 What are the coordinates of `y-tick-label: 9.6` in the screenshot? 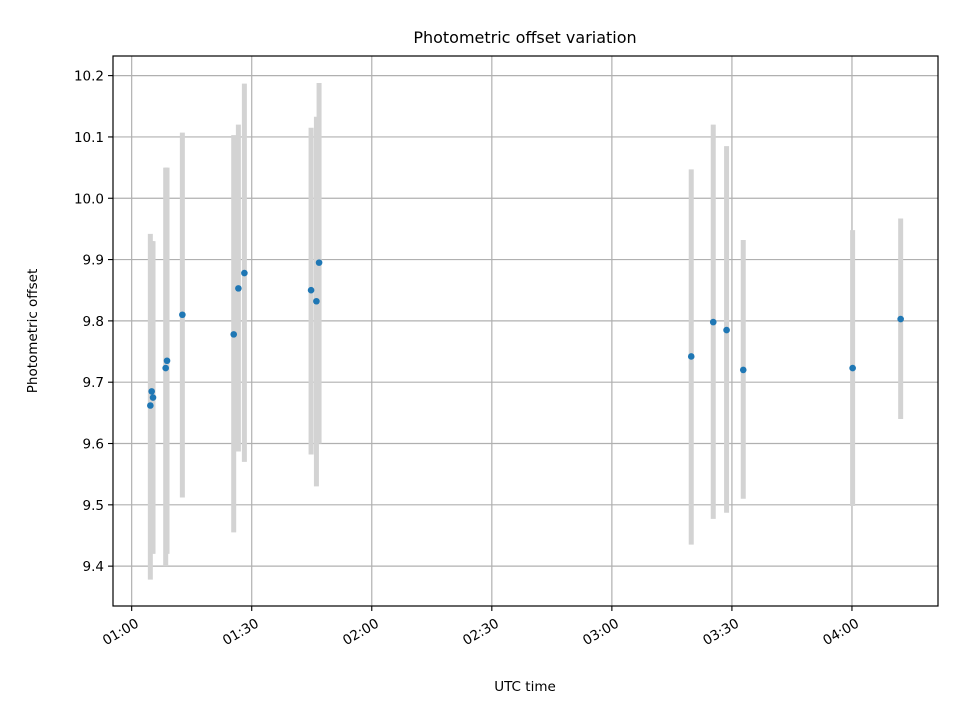 It's located at (93, 445).